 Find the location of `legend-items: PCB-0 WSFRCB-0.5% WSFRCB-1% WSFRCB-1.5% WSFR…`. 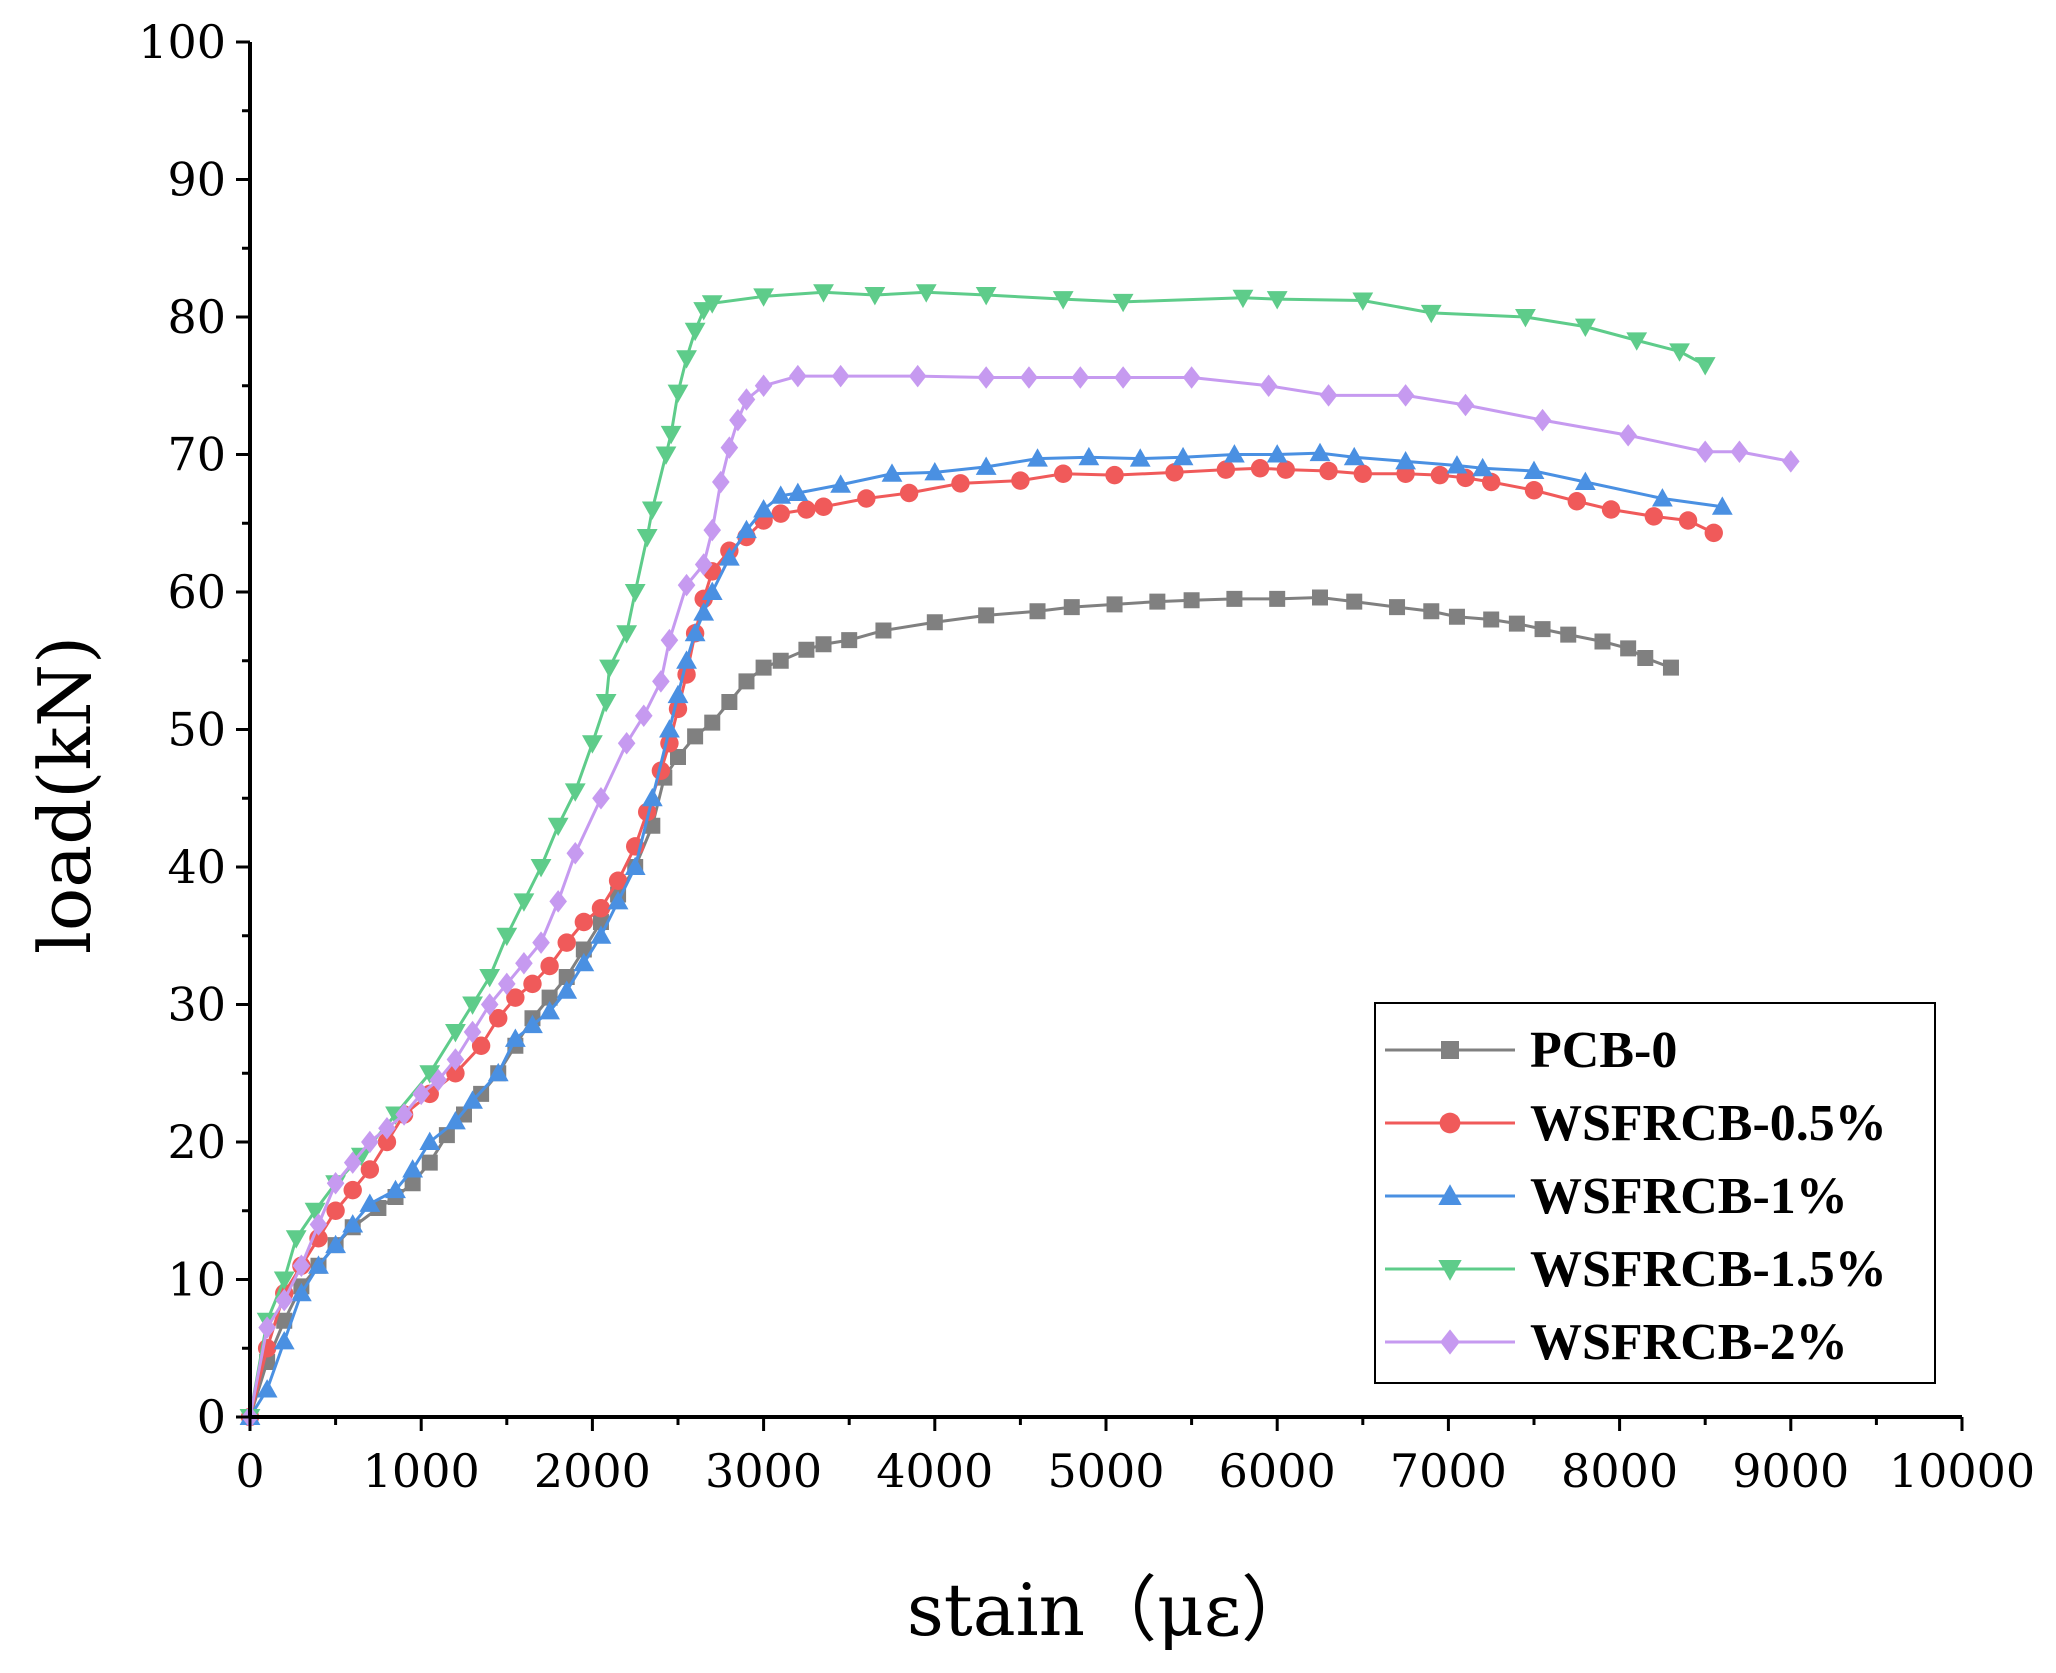

legend-items: PCB-0 WSFRCB-0.5% WSFRCB-1% WSFRCB-1.5% WSFR… is located at coordinates (1636, 1196).